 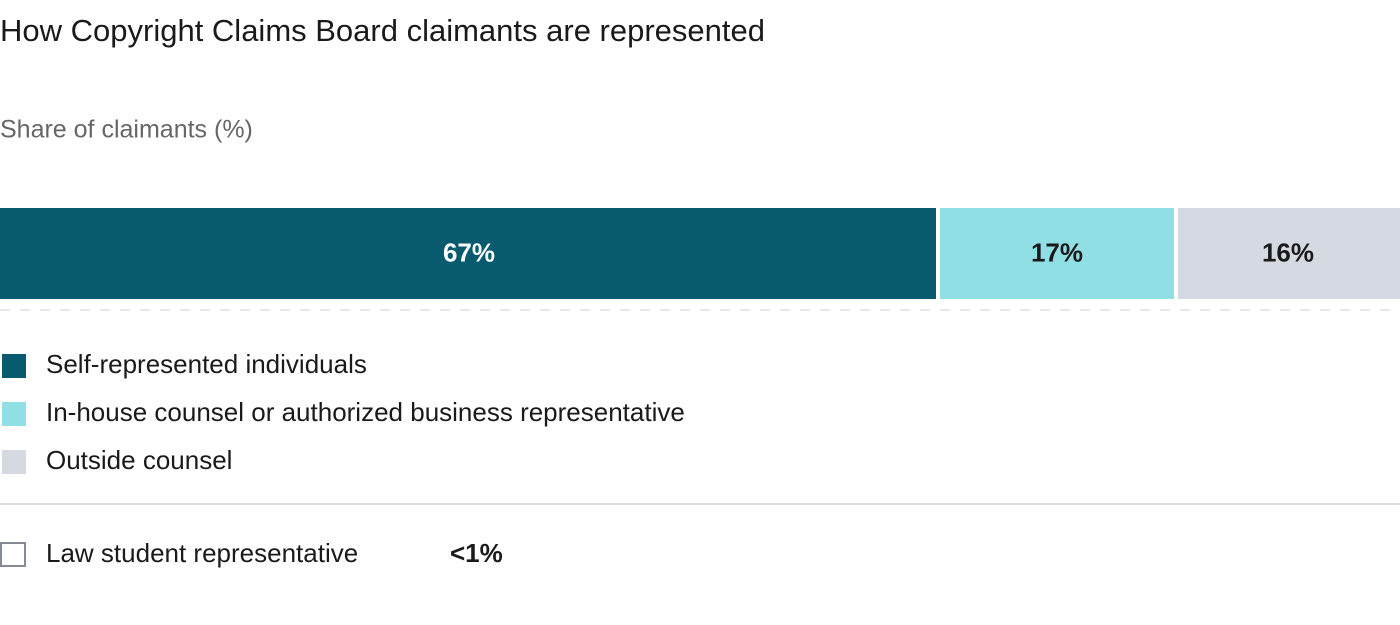 I want to click on chart-subtitle: Share of claimants (%), so click(x=126, y=130).